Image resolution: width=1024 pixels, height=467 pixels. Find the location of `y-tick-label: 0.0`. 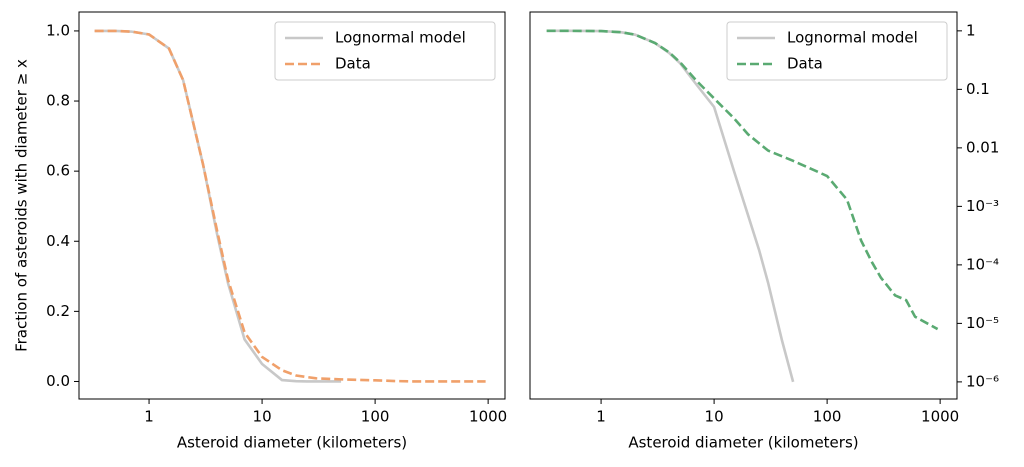

y-tick-label: 0.0 is located at coordinates (58, 381).